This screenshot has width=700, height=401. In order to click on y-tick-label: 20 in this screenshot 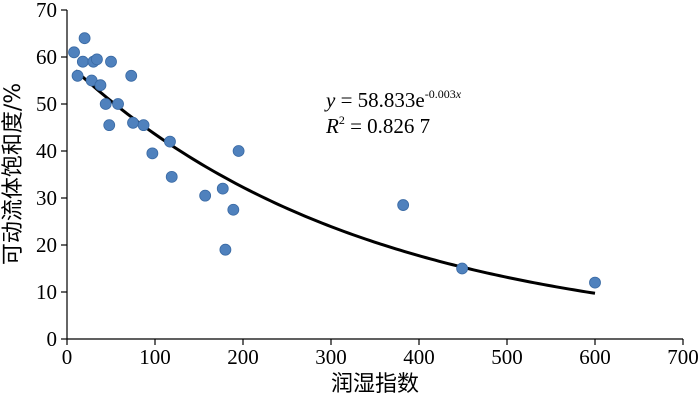, I will do `click(46, 245)`.